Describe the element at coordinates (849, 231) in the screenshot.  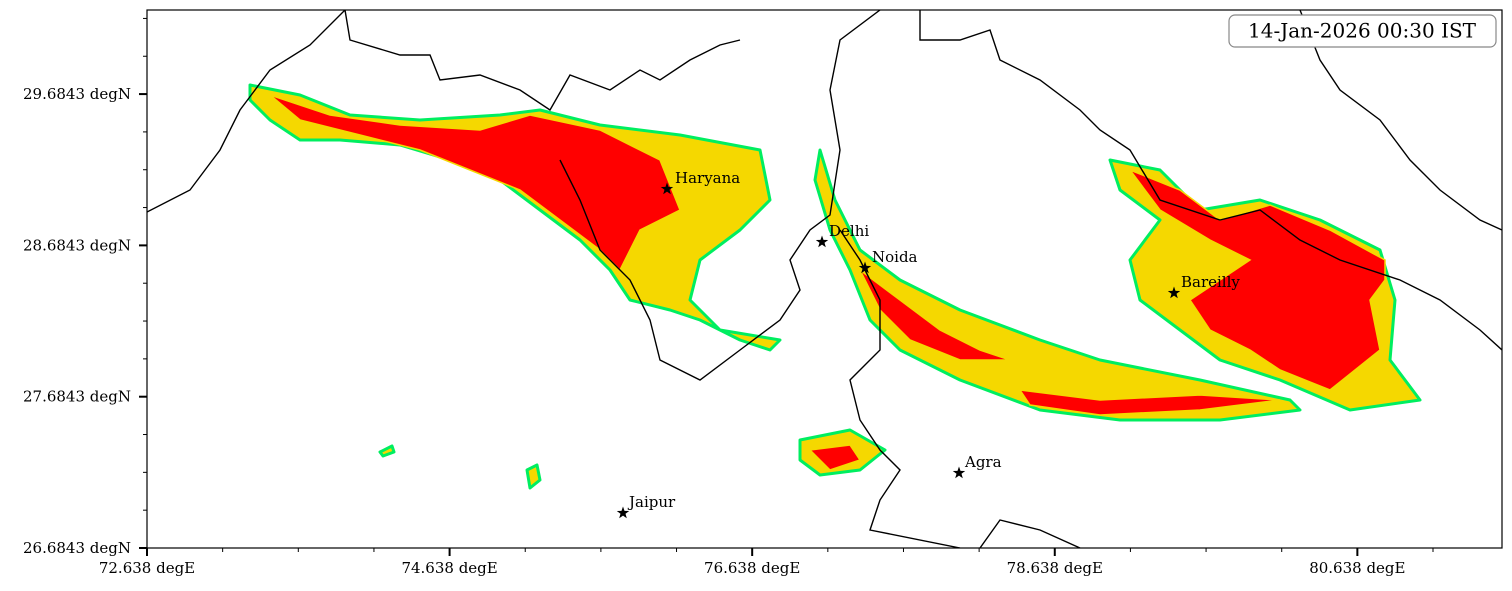
I see `city-label: Delhi` at that location.